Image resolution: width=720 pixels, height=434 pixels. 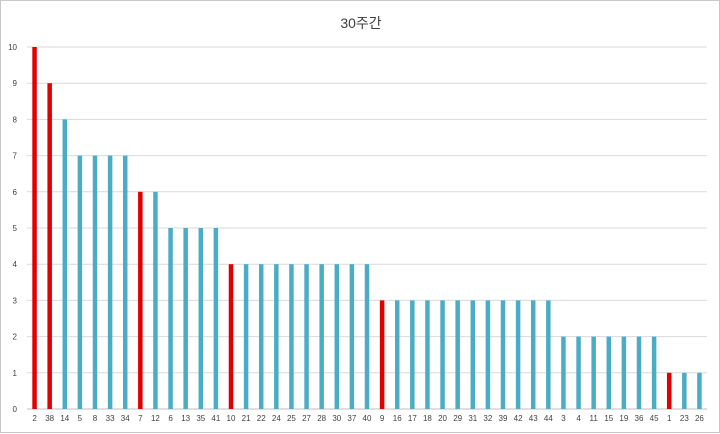 I want to click on x-tick-label: 29, so click(x=457, y=418).